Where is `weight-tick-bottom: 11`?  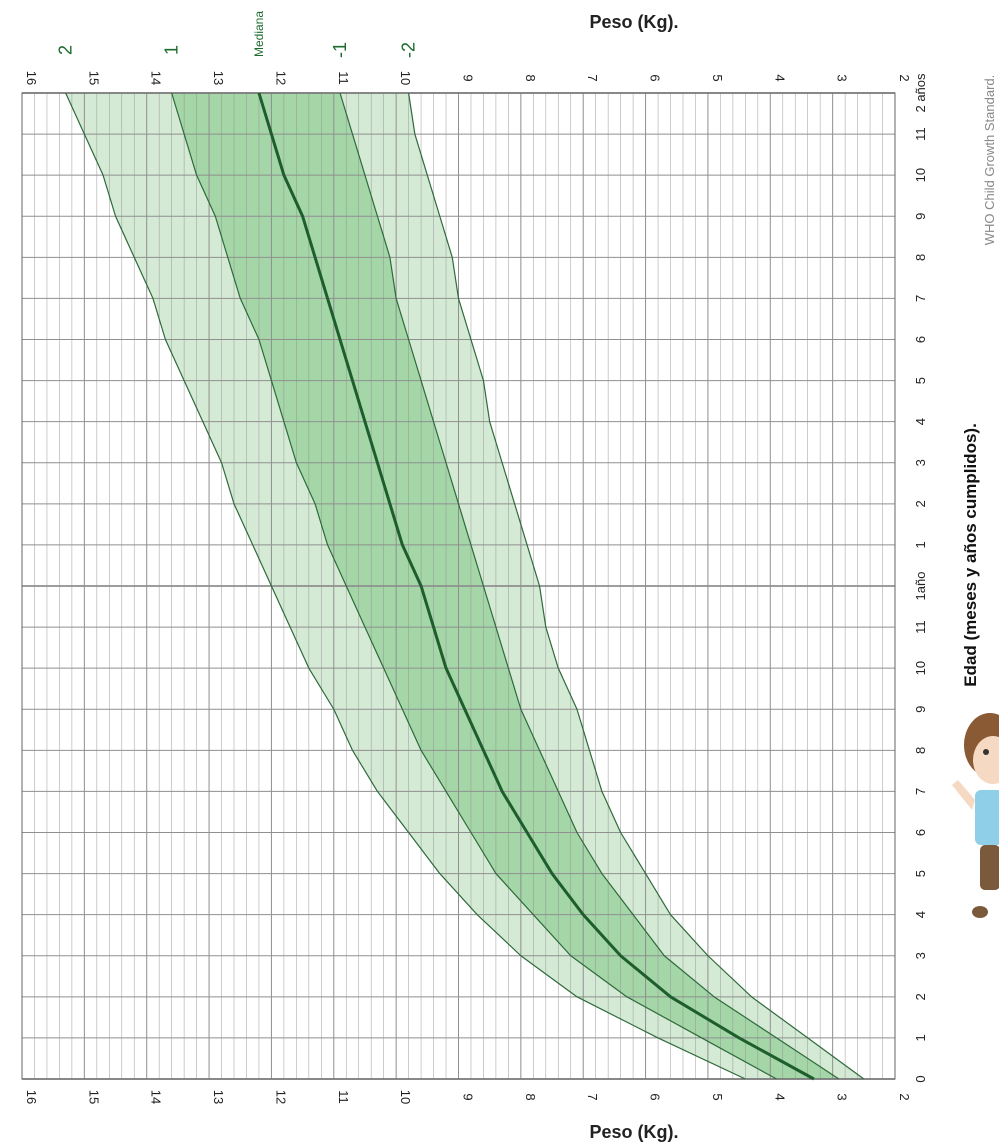
weight-tick-bottom: 11 is located at coordinates (343, 1097).